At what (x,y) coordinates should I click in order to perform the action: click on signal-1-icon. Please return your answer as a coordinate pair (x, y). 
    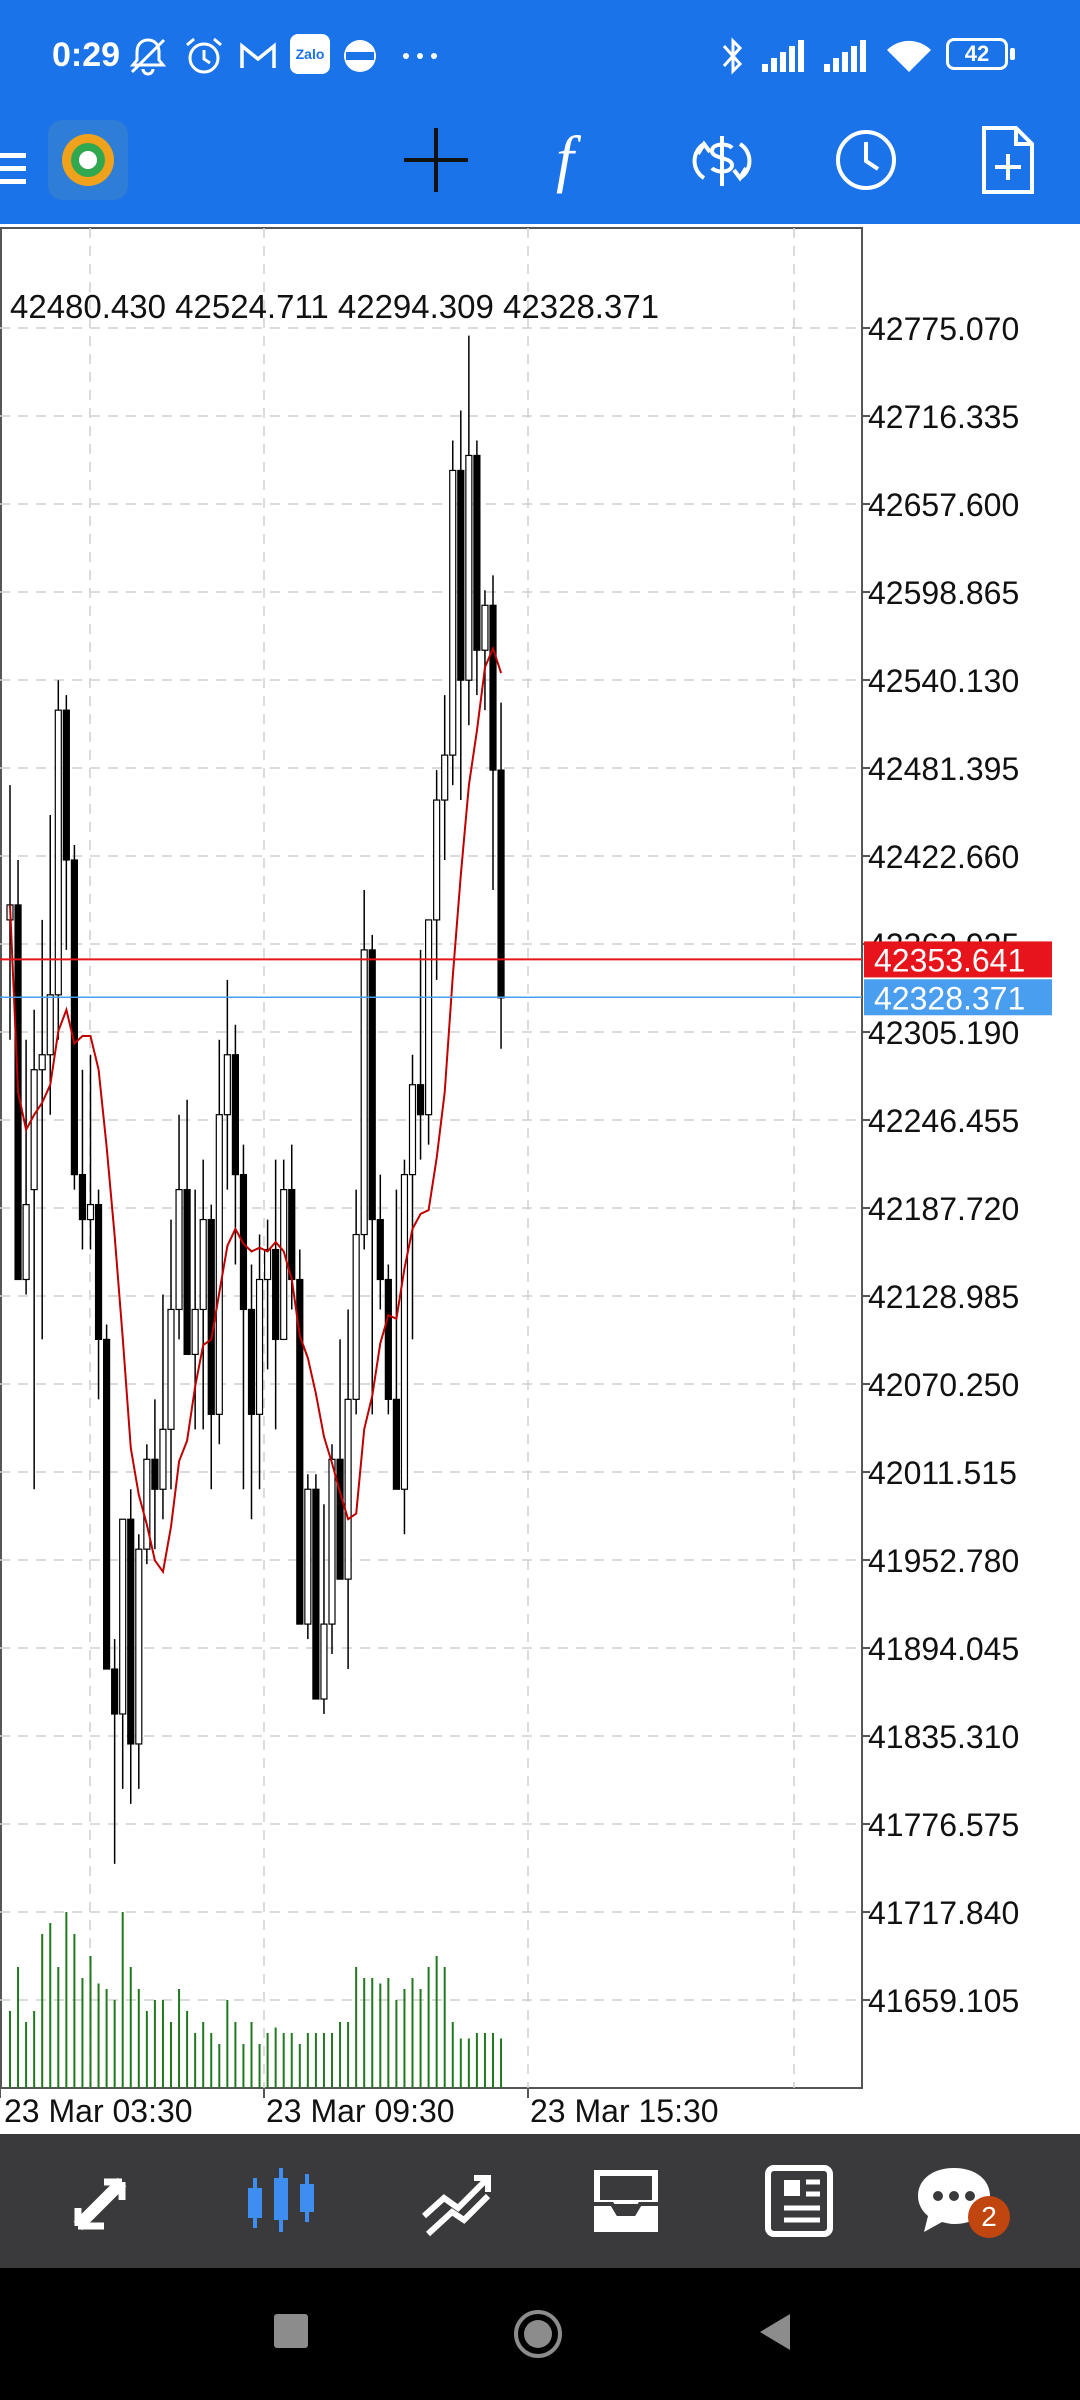
    Looking at the image, I should click on (783, 56).